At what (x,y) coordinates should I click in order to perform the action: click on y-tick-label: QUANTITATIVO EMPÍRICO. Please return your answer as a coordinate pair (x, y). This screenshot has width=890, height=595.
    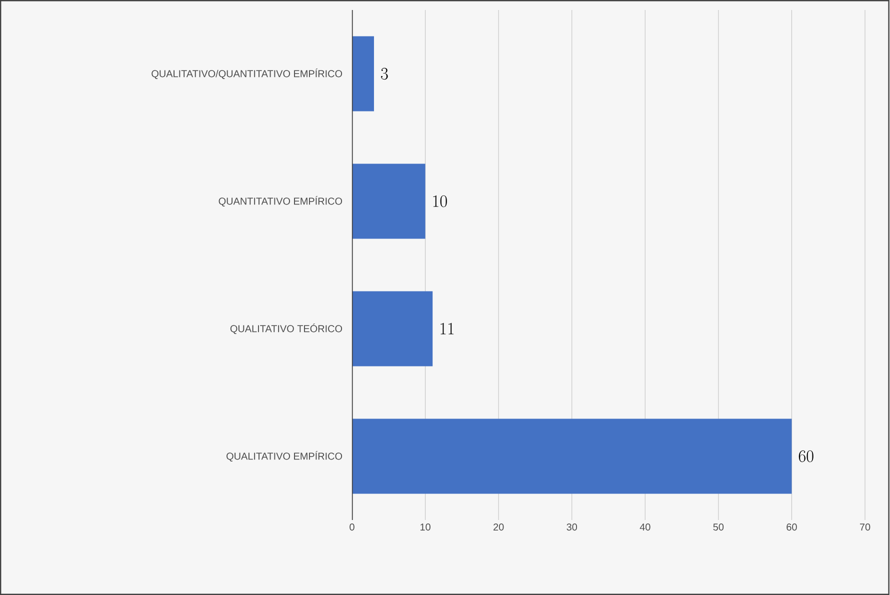
    Looking at the image, I should click on (280, 201).